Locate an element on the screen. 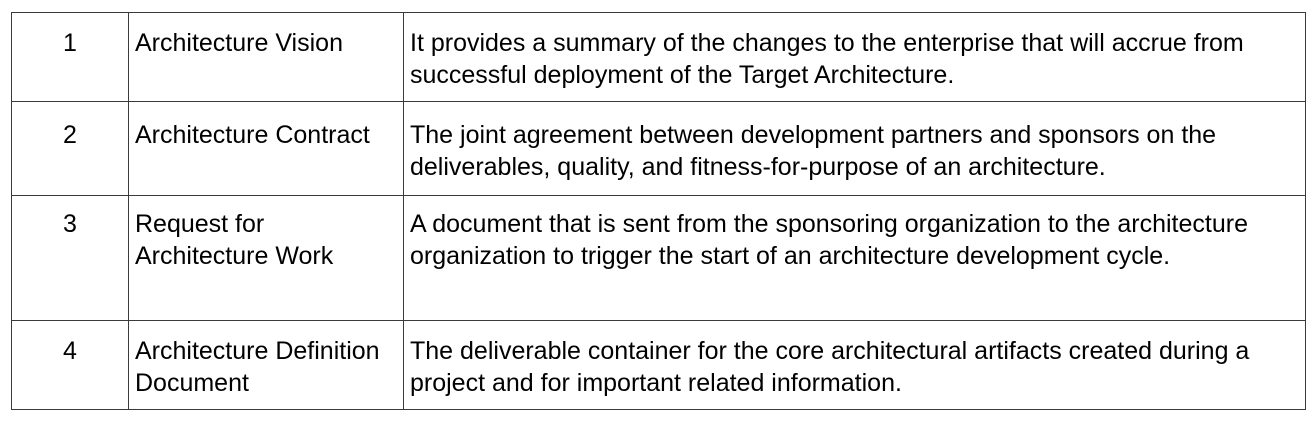 Image resolution: width=1316 pixels, height=424 pixels. deliverable-name: Request for Architecture Work is located at coordinates (266, 258).